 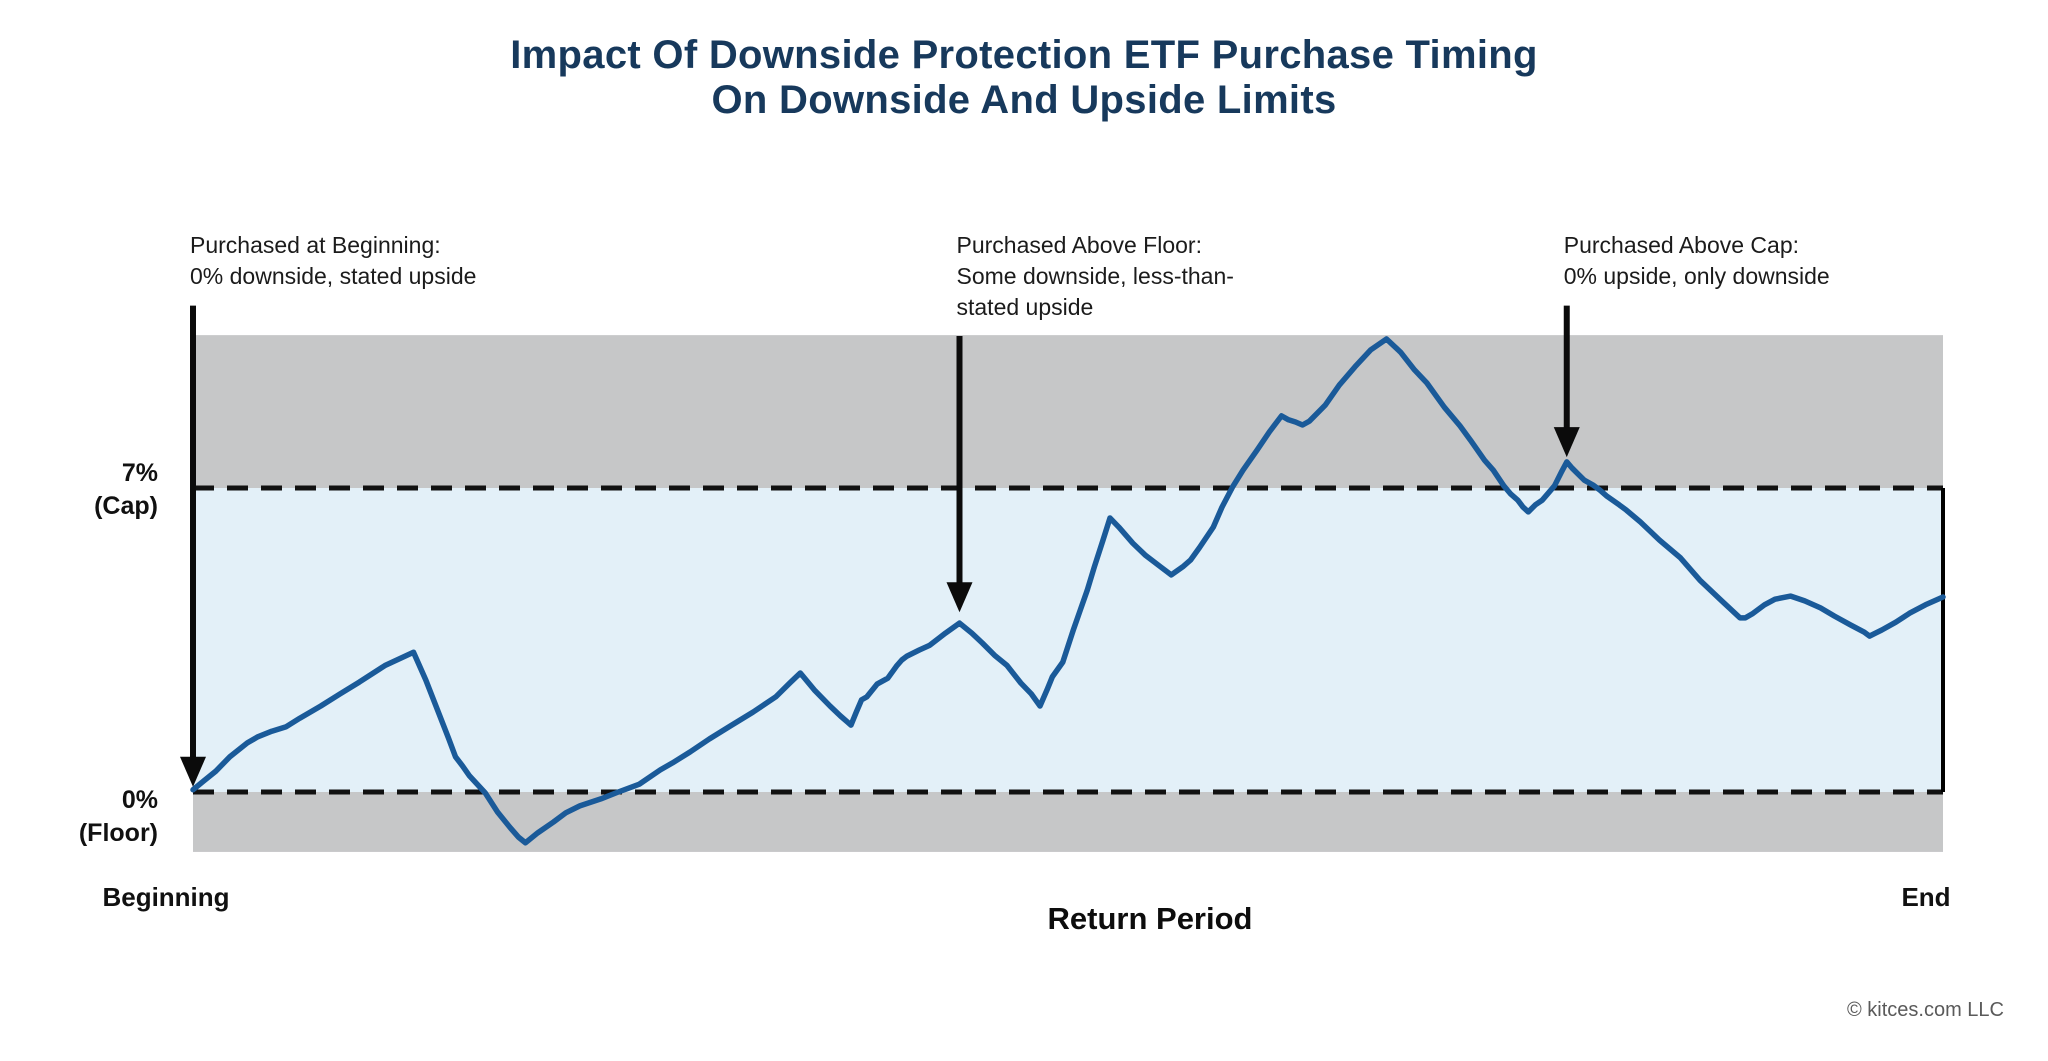 What do you see at coordinates (1150, 918) in the screenshot?
I see `x-axis-title: Return Period` at bounding box center [1150, 918].